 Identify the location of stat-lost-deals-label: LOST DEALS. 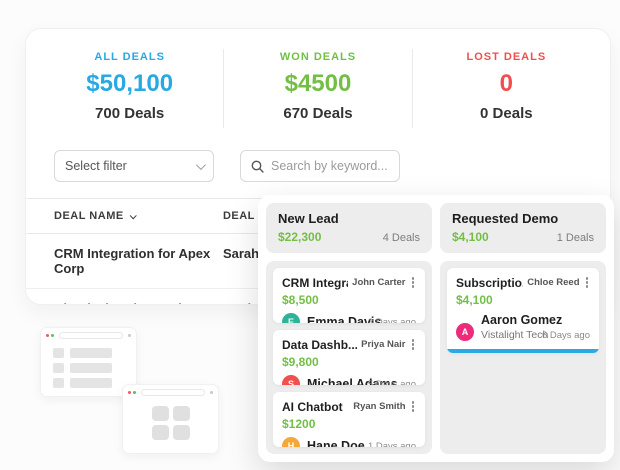
(506, 57).